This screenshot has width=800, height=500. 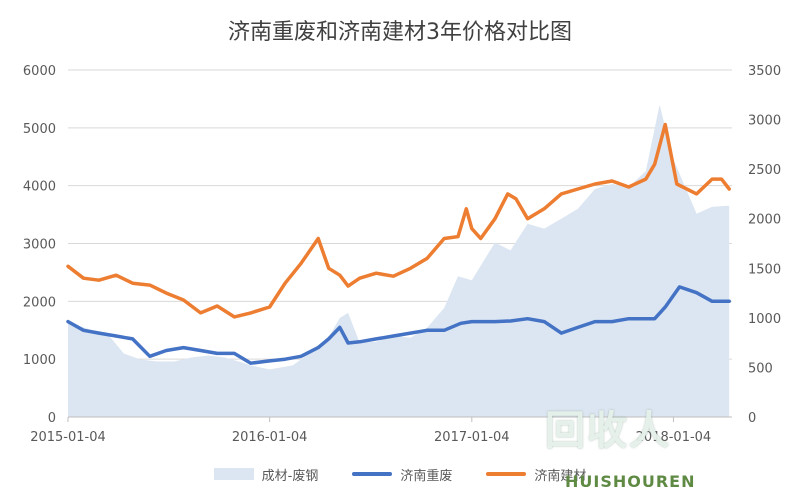 I want to click on right-tick-label: 500, so click(x=760, y=368).